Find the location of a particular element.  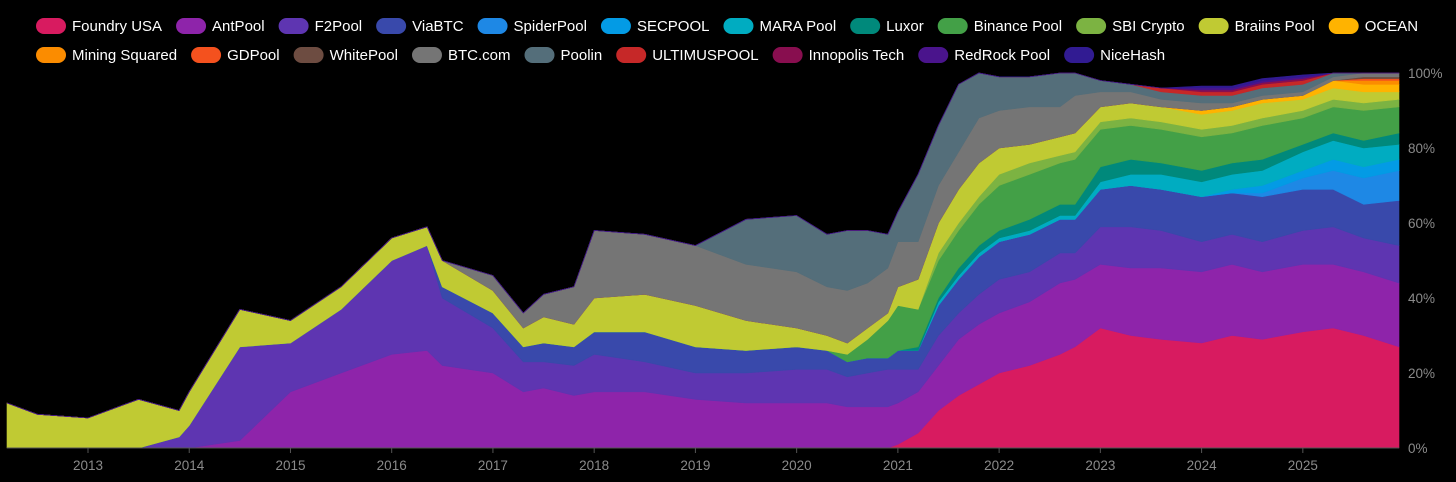

legend-label: SECPOOL is located at coordinates (673, 26).